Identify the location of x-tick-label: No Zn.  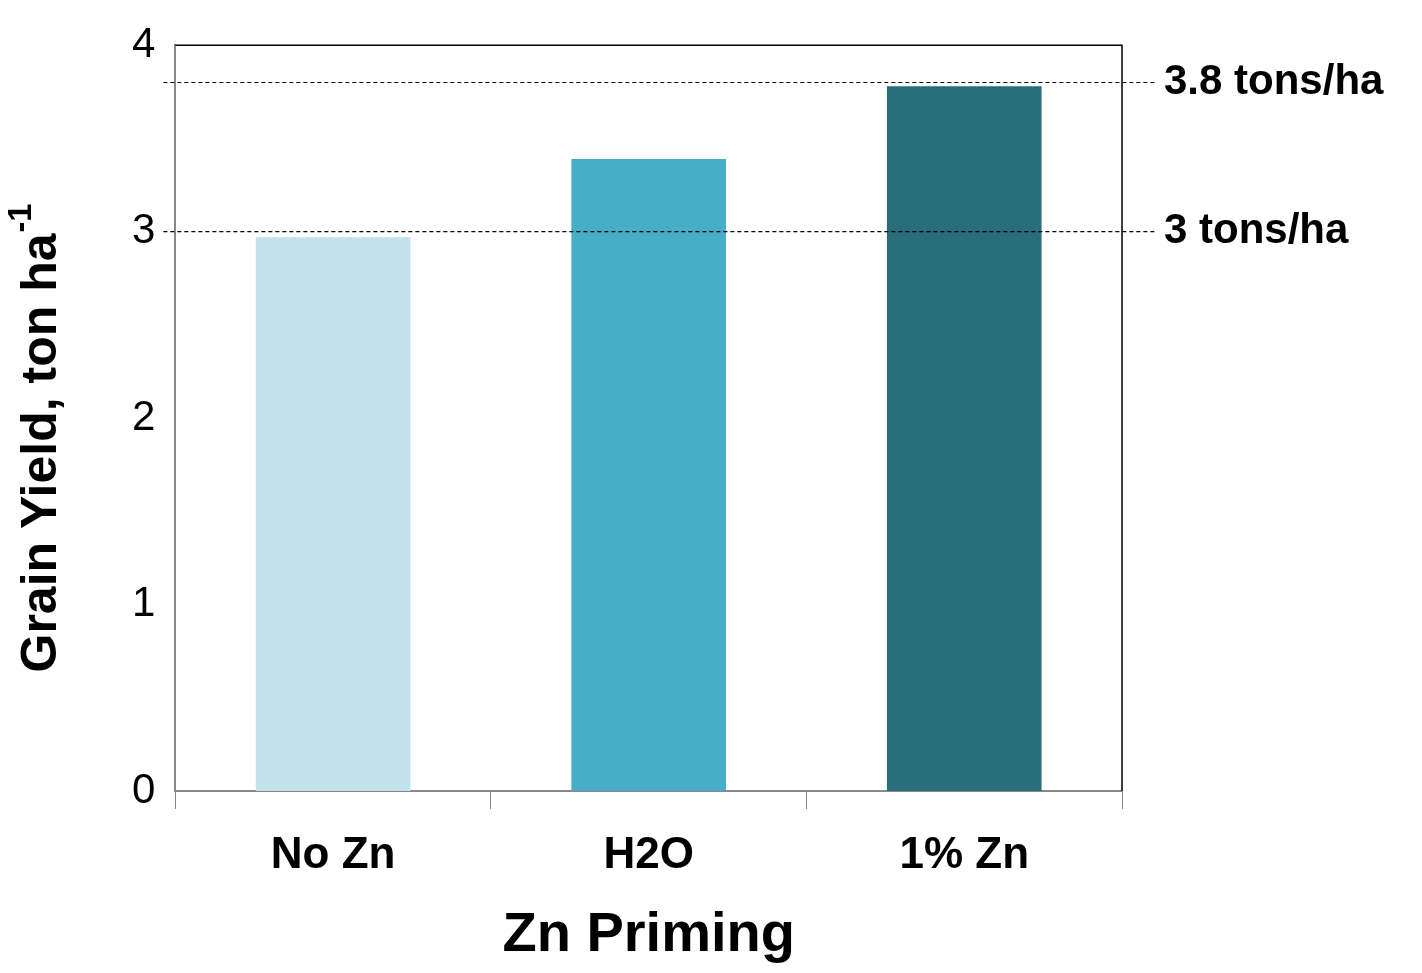
(333, 852).